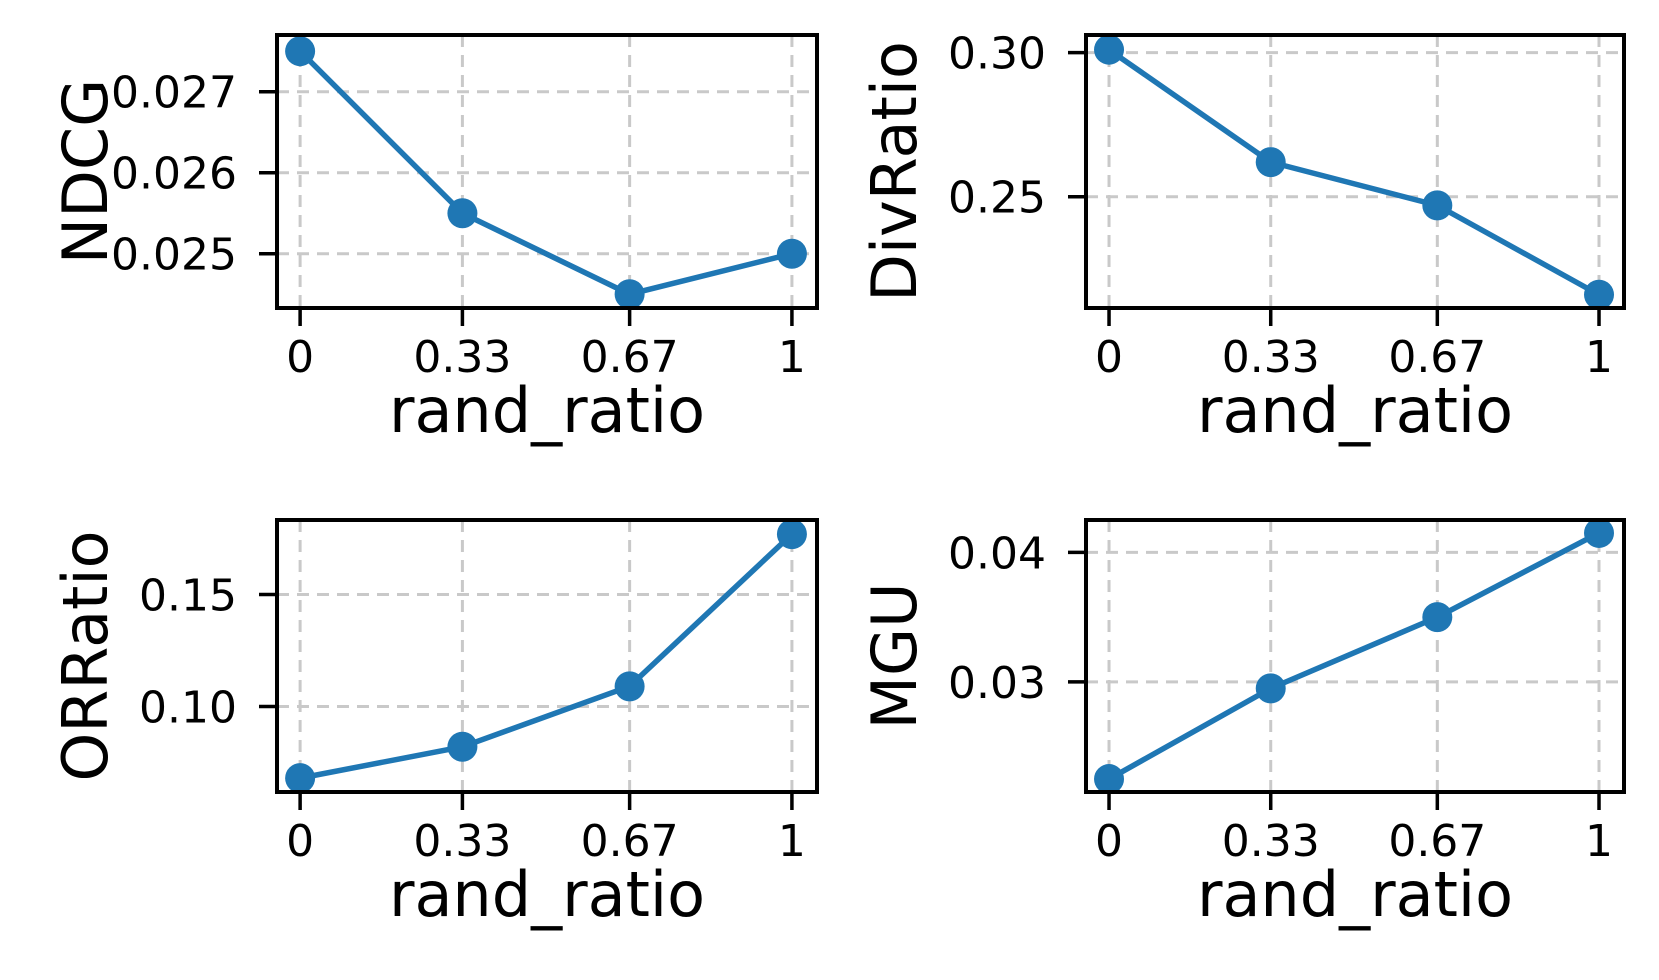  What do you see at coordinates (85, 655) in the screenshot?
I see `y-axis-label: ORRatio` at bounding box center [85, 655].